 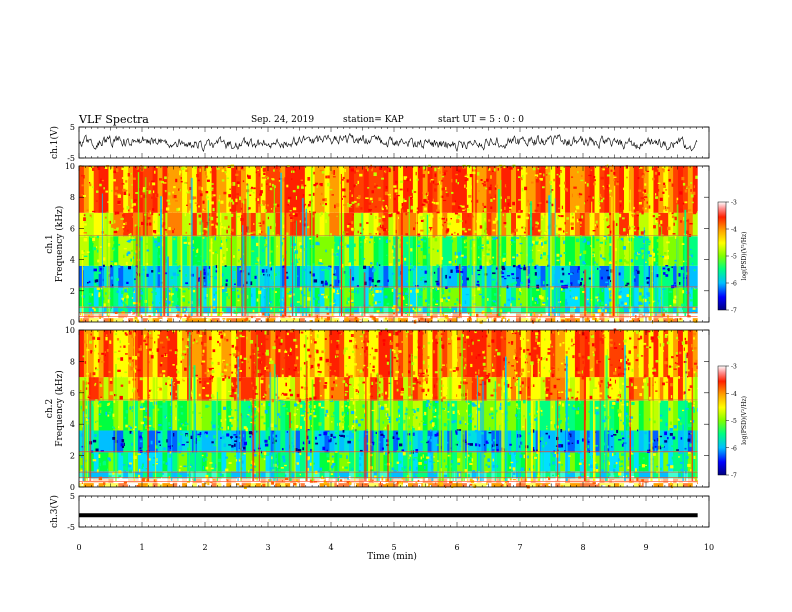 What do you see at coordinates (204, 547) in the screenshot?
I see `x-tick-label: 2` at bounding box center [204, 547].